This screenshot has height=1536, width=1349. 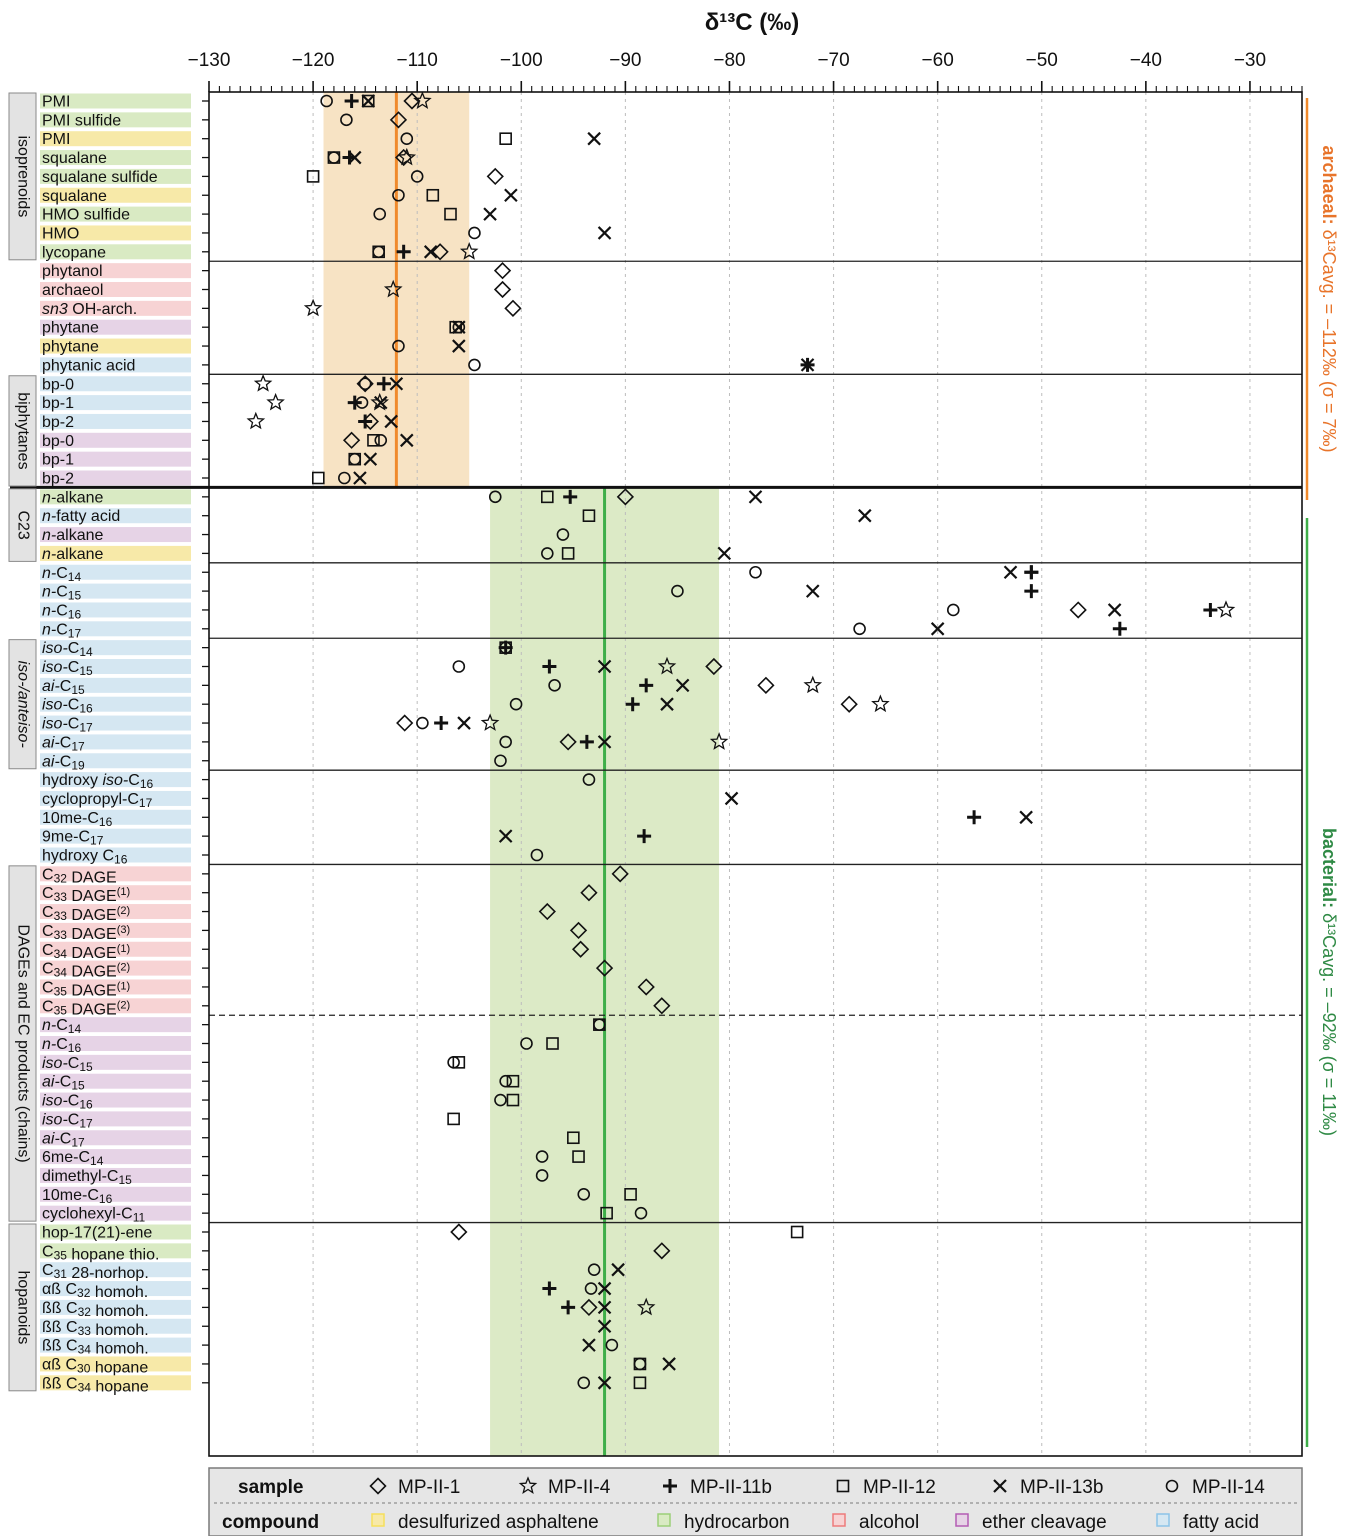 What do you see at coordinates (731, 1487) in the screenshot?
I see `legend-sample-label: MP-II-11b` at bounding box center [731, 1487].